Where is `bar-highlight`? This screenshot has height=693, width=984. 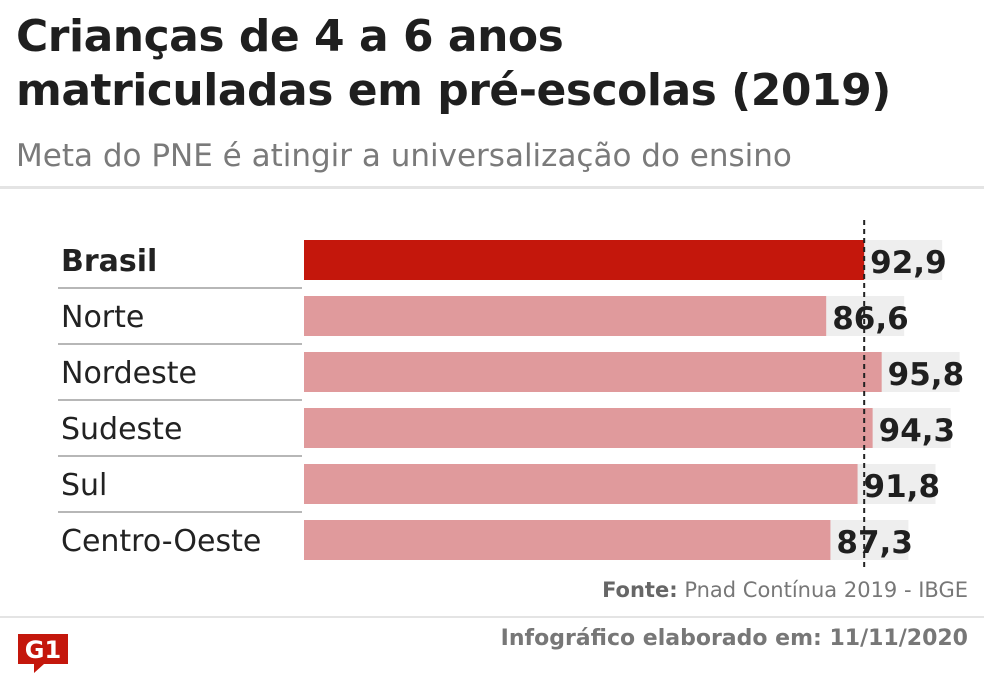 bar-highlight is located at coordinates (584, 260).